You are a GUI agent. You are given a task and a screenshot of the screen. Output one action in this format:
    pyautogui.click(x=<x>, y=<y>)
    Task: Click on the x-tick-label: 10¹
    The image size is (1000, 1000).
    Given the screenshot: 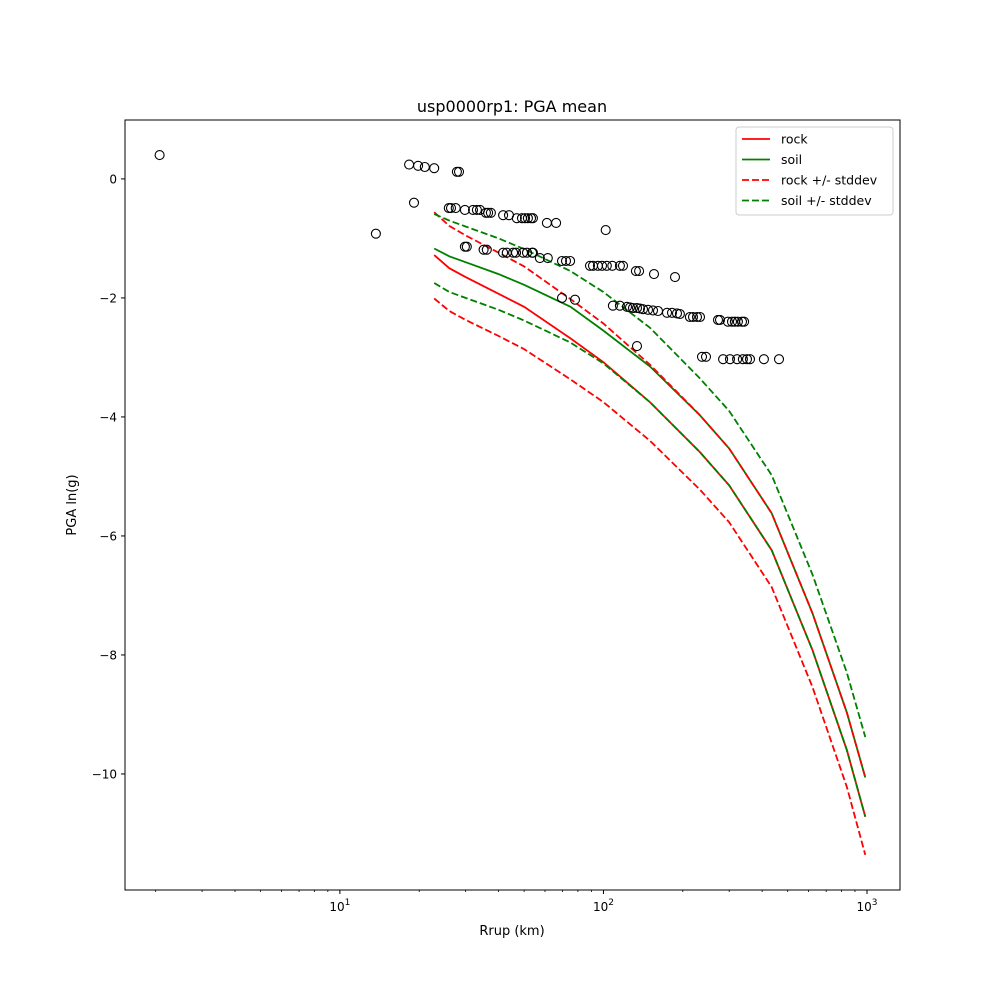 What is the action you would take?
    pyautogui.click(x=339, y=906)
    